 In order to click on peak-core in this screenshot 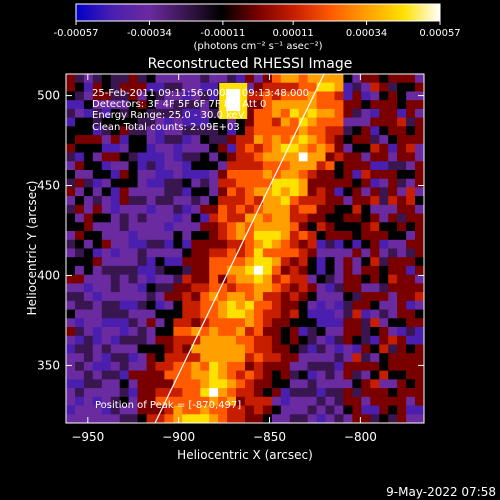, I will do `click(233, 99)`.